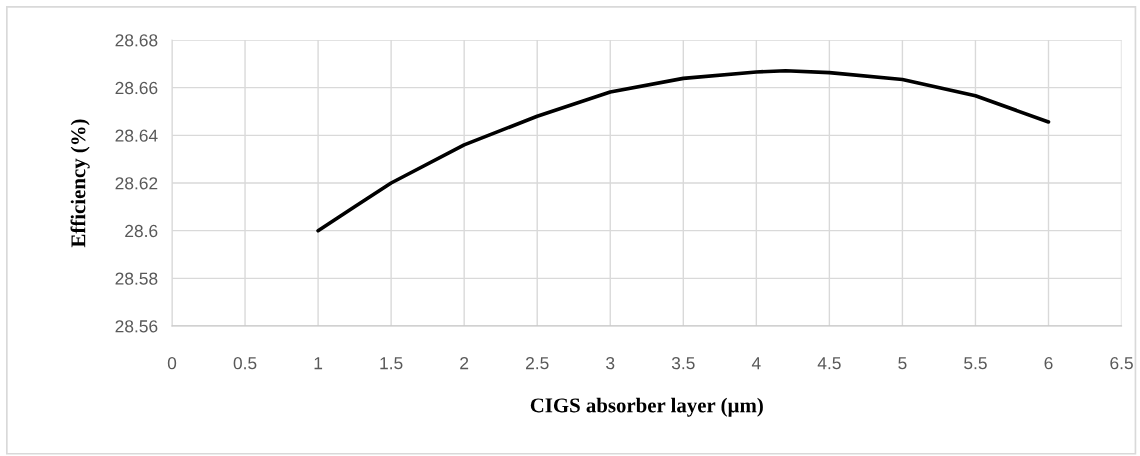  What do you see at coordinates (975, 363) in the screenshot?
I see `x-tick-label: 5.5` at bounding box center [975, 363].